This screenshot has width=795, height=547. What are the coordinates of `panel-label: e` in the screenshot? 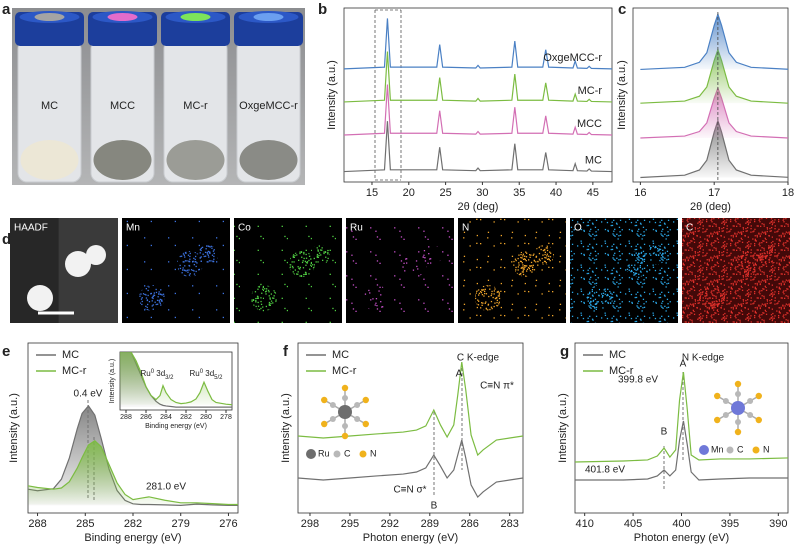 It's located at (6, 351).